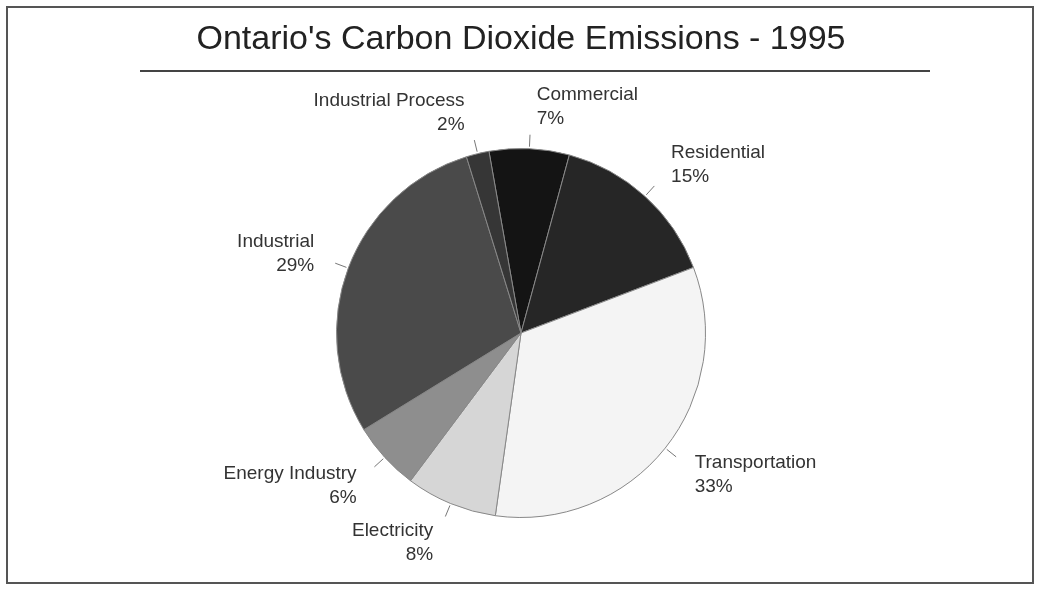 This screenshot has height=592, width=1042. Describe the element at coordinates (389, 100) in the screenshot. I see `slice-label: Industrial Process` at that location.